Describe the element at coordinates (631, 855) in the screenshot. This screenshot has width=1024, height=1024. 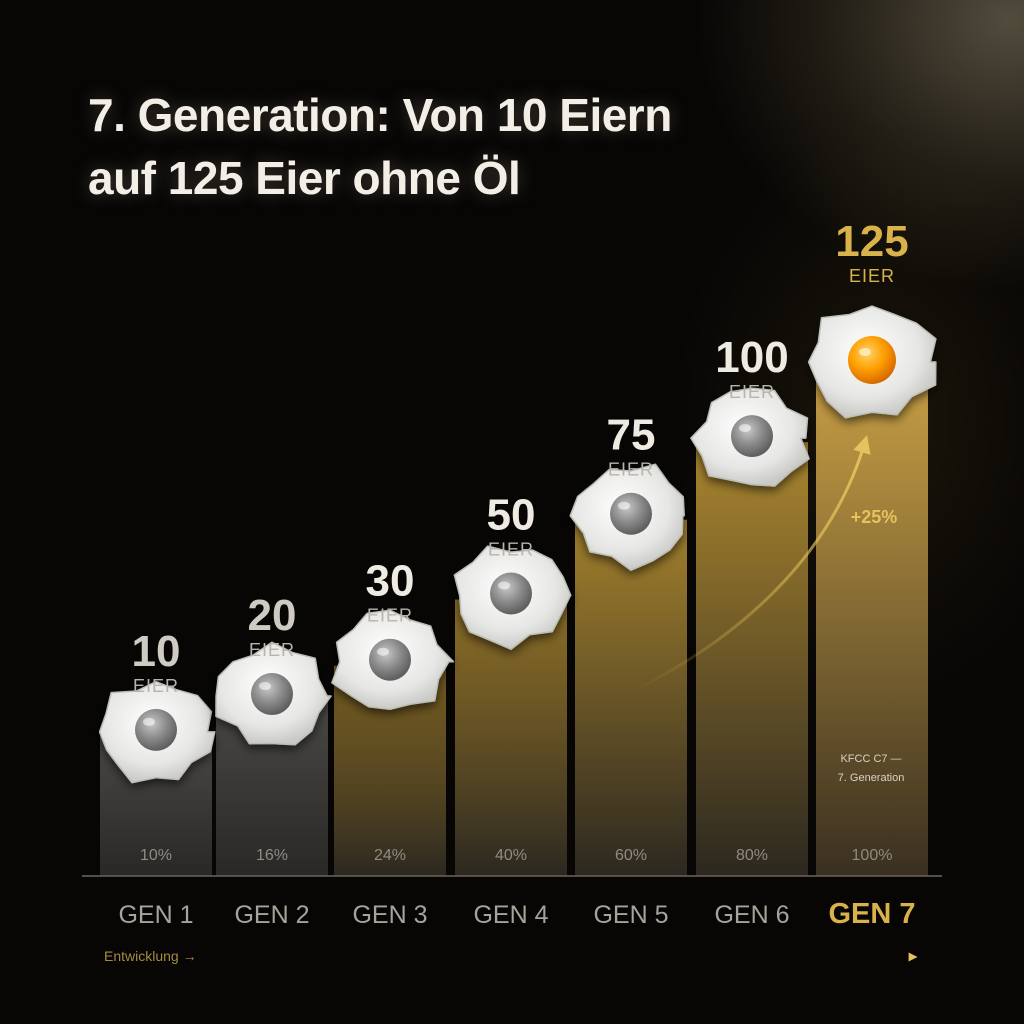
I see `bar-percent-label: 60%` at that location.